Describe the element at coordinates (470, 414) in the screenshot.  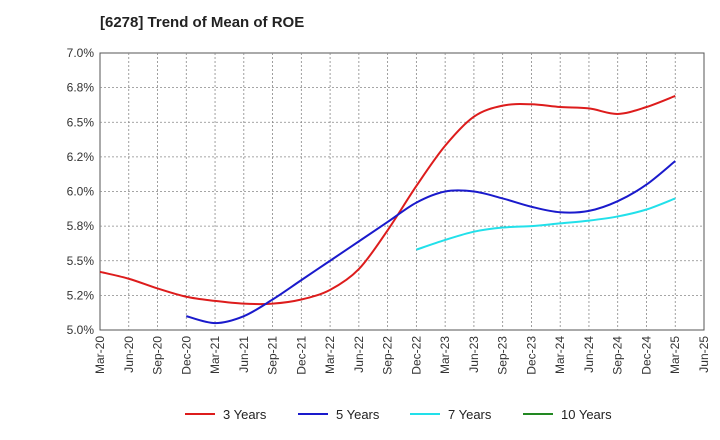
I see `legend-label-7-years: 7 Years` at that location.